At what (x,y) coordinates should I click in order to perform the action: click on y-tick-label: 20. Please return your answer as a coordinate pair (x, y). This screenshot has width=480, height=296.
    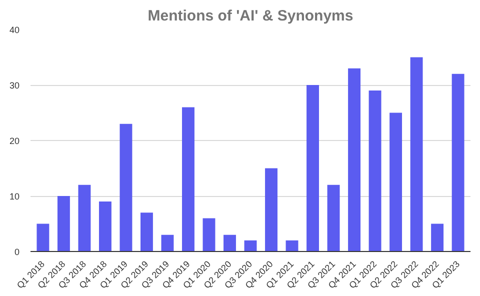
    Looking at the image, I should click on (14, 141).